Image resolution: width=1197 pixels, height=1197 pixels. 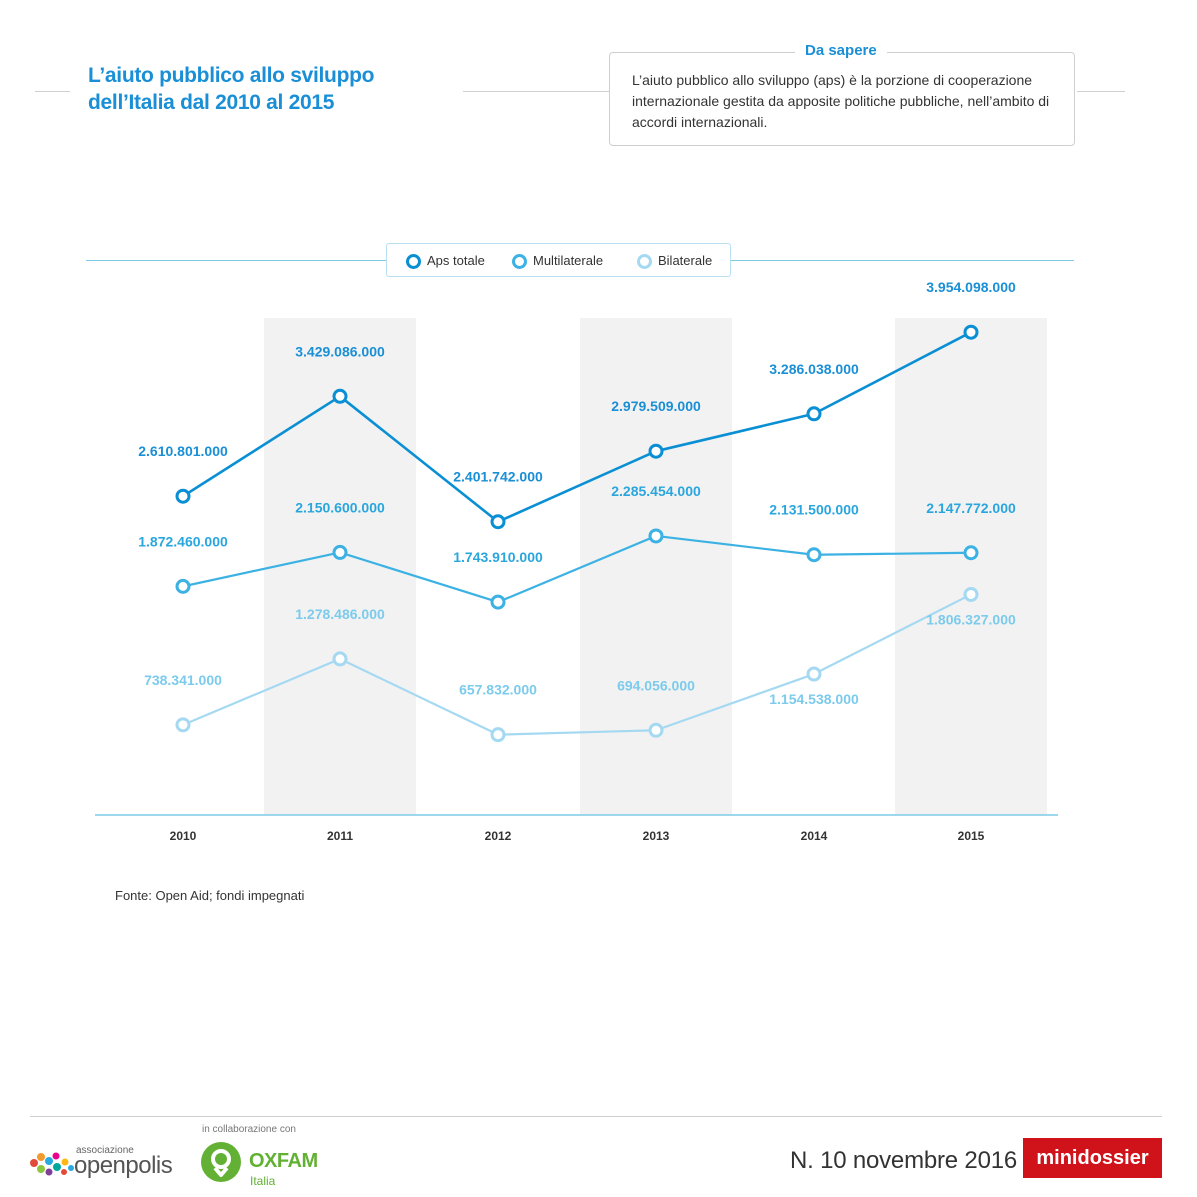 What do you see at coordinates (971, 287) in the screenshot?
I see `data-label-aps-totale-2015: 3.954.098.000` at bounding box center [971, 287].